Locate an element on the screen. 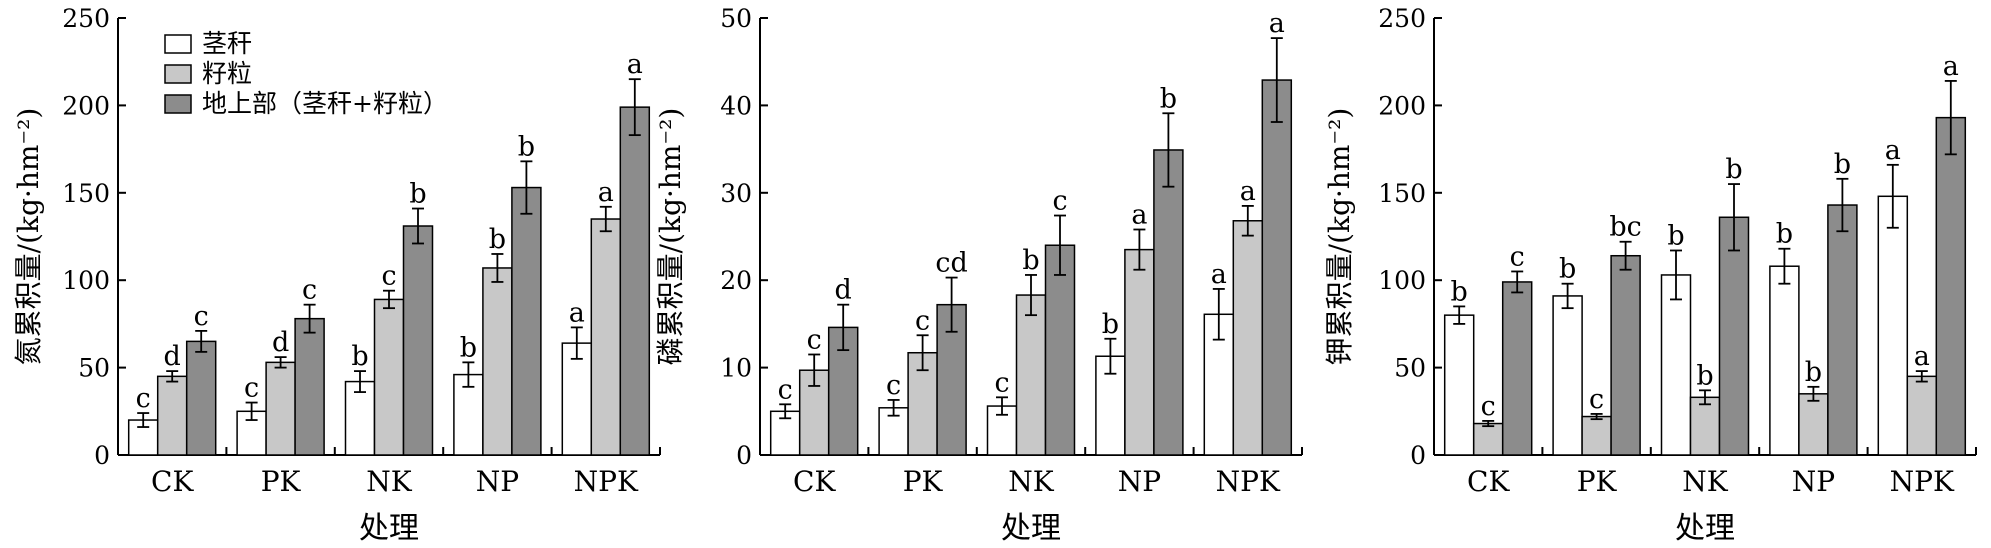  significance-label: d is located at coordinates (280, 342).